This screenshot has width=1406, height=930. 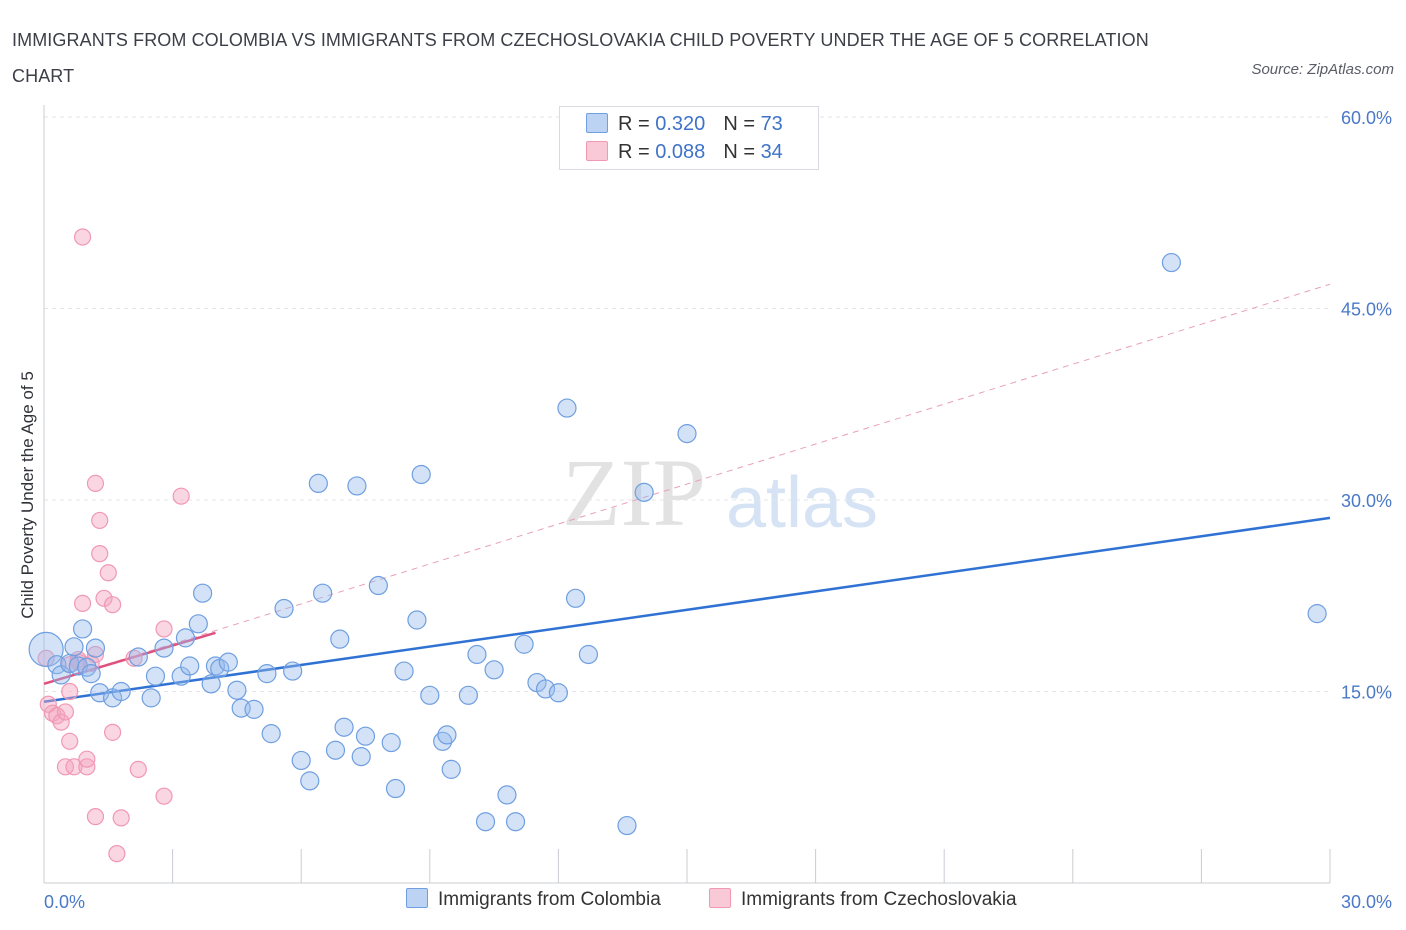 What do you see at coordinates (1366, 902) in the screenshot?
I see `x-tick-label-max: 30.0%` at bounding box center [1366, 902].